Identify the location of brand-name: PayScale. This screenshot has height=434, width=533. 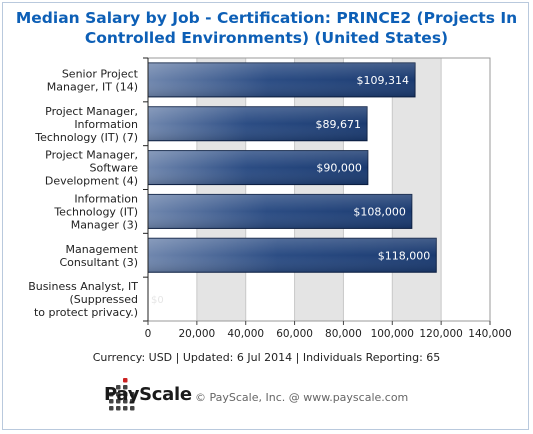
(148, 394).